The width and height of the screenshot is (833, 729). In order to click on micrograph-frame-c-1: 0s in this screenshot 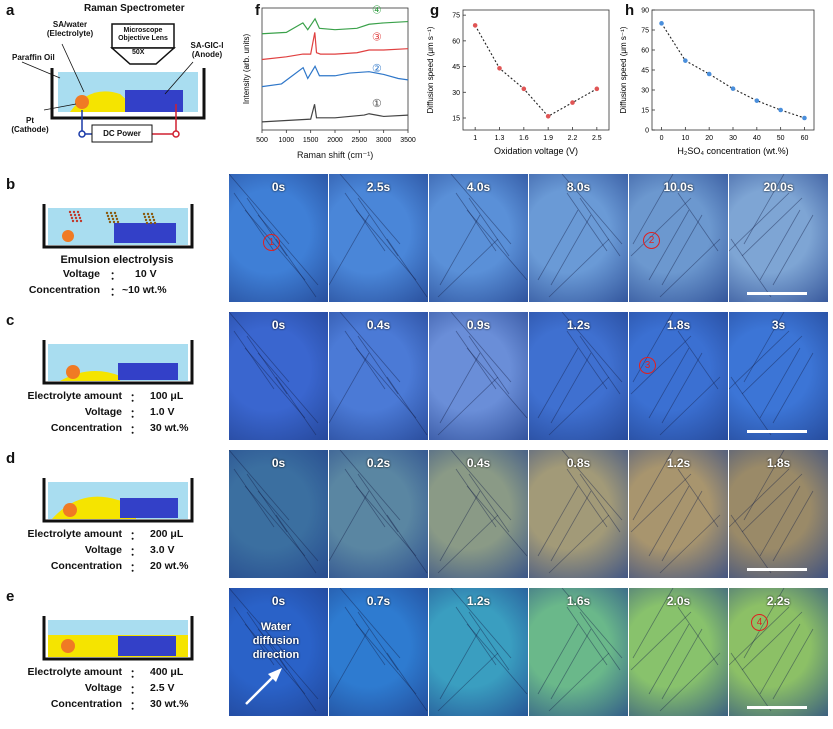, I will do `click(278, 376)`.